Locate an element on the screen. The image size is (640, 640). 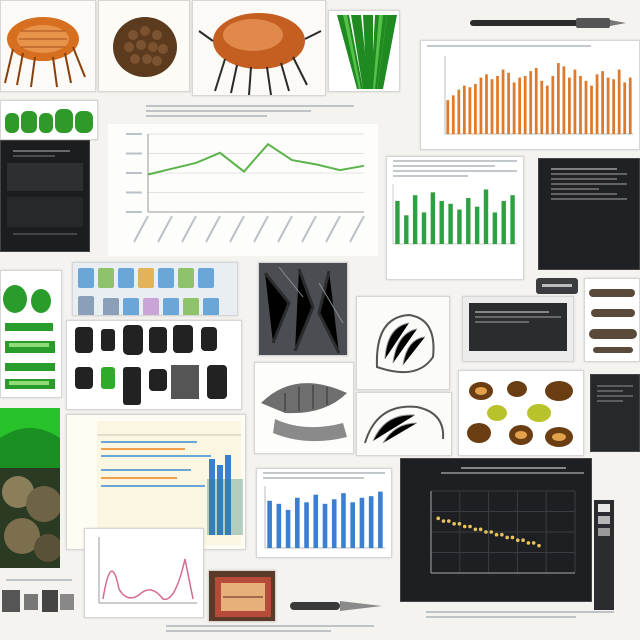
pen-tool-illustration is located at coordinates (548, 23).